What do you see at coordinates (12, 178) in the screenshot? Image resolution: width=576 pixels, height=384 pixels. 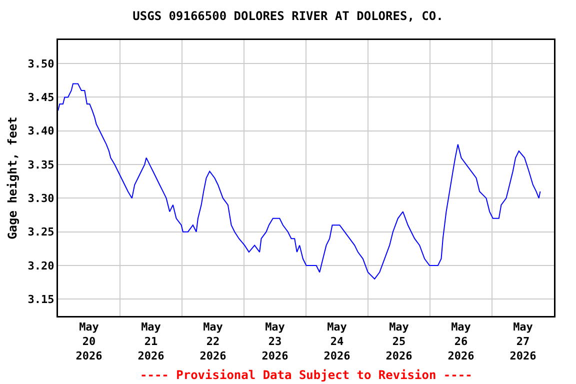 I see `y-axis-title: Gage height, feet` at bounding box center [12, 178].